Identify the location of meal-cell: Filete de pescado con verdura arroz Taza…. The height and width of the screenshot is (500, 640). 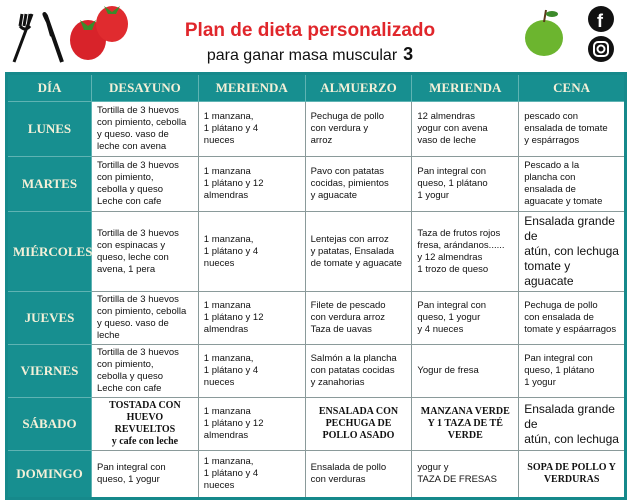
(358, 318).